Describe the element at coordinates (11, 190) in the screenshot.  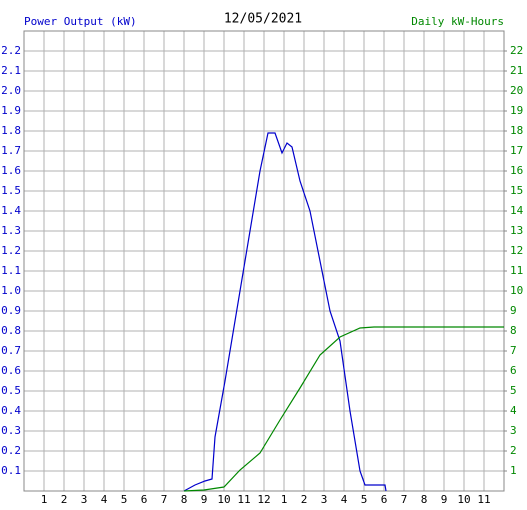
I see `y-tick-label: 1.5` at that location.